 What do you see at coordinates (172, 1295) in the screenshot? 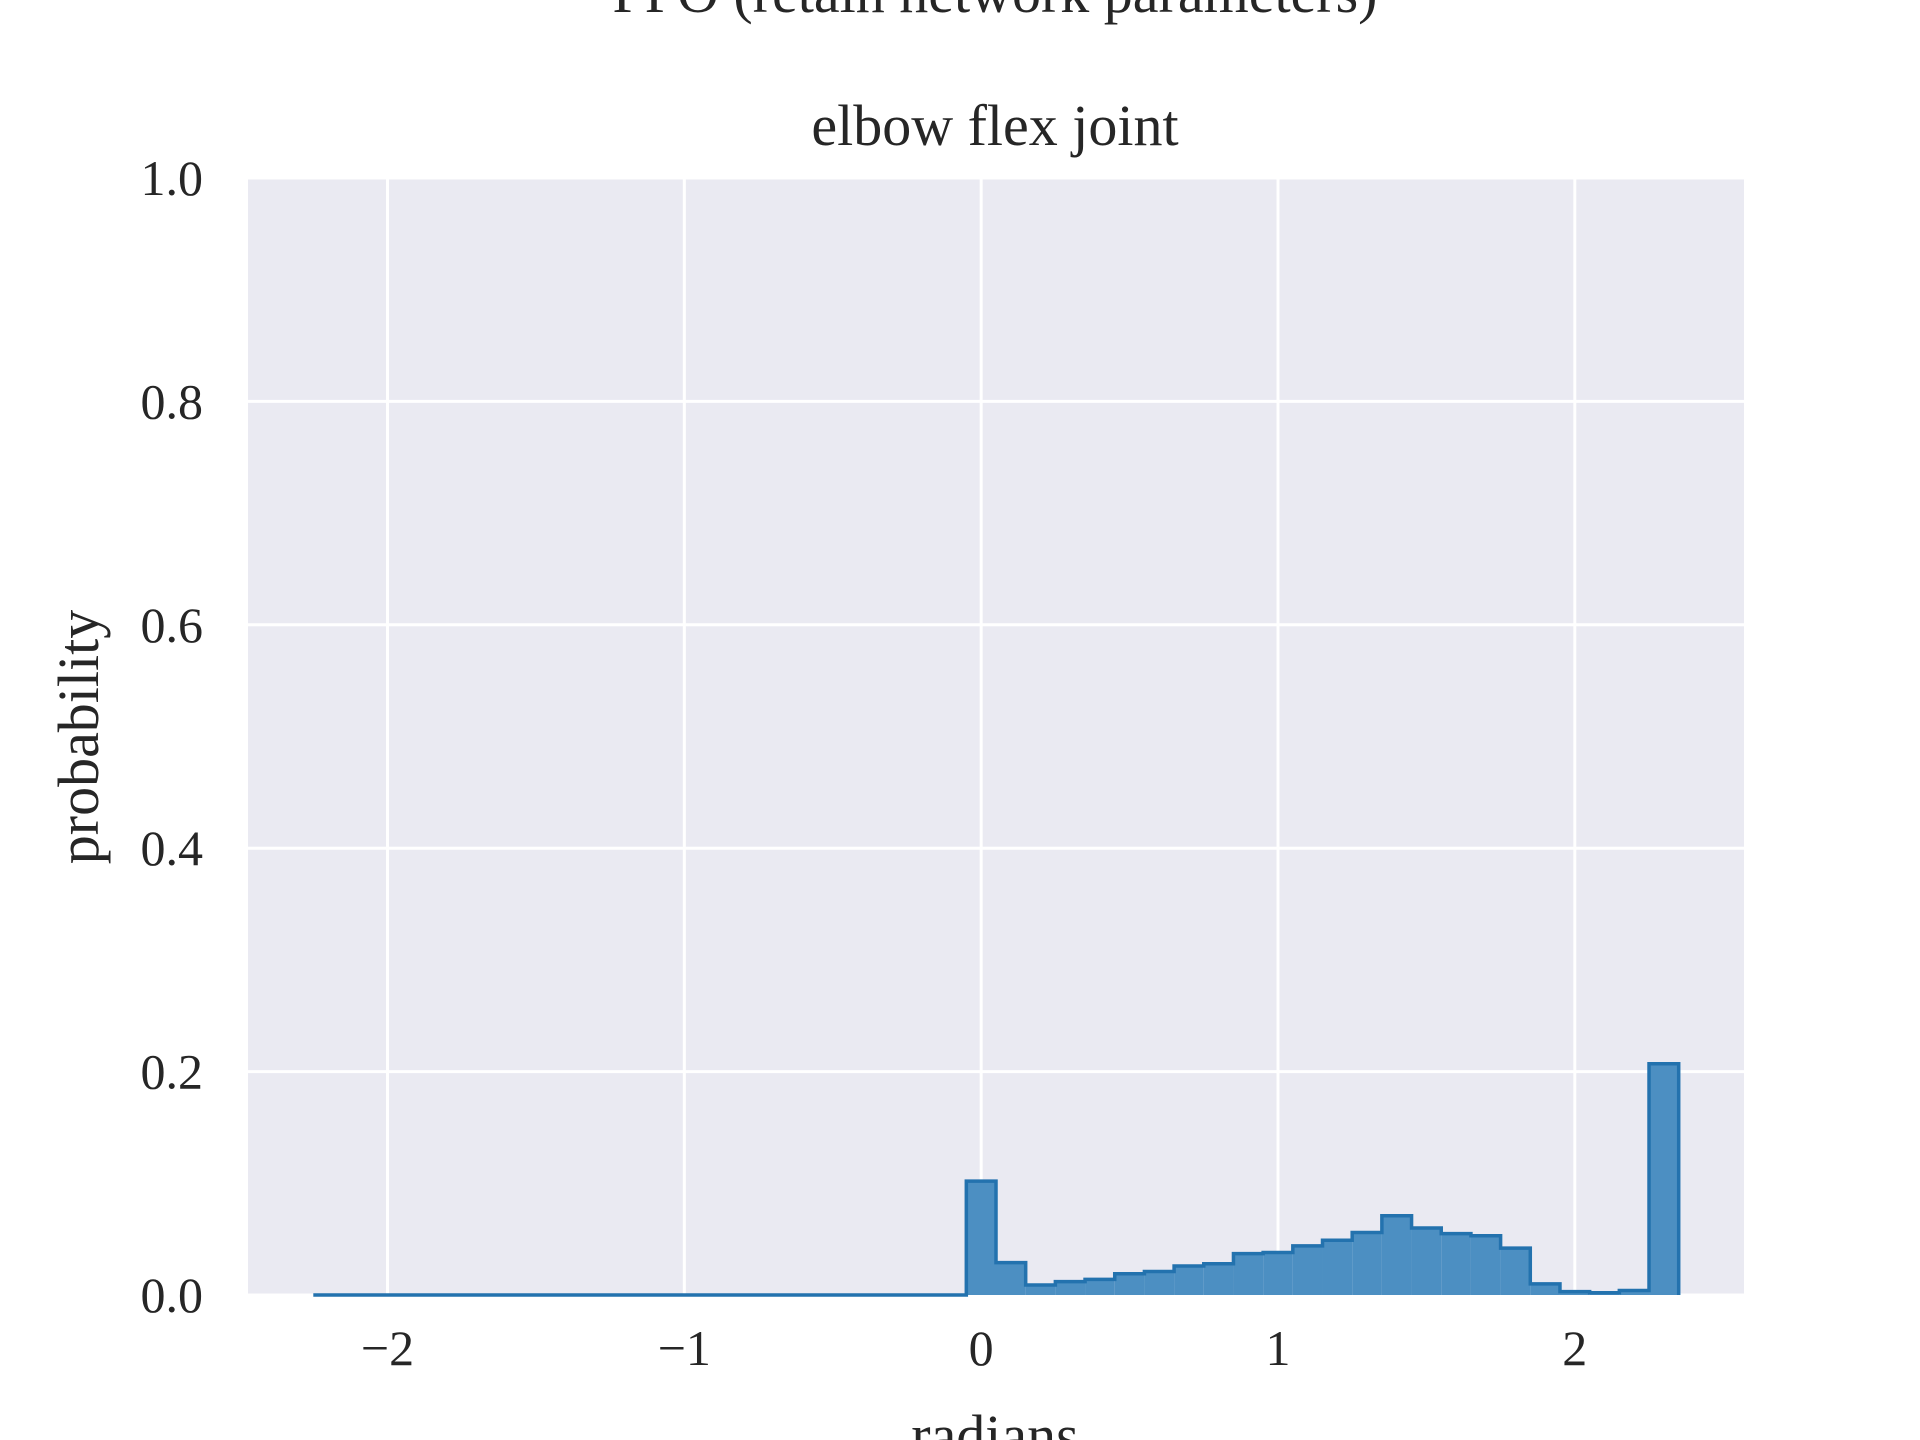
I see `y-tick-label: 0.0` at bounding box center [172, 1295].